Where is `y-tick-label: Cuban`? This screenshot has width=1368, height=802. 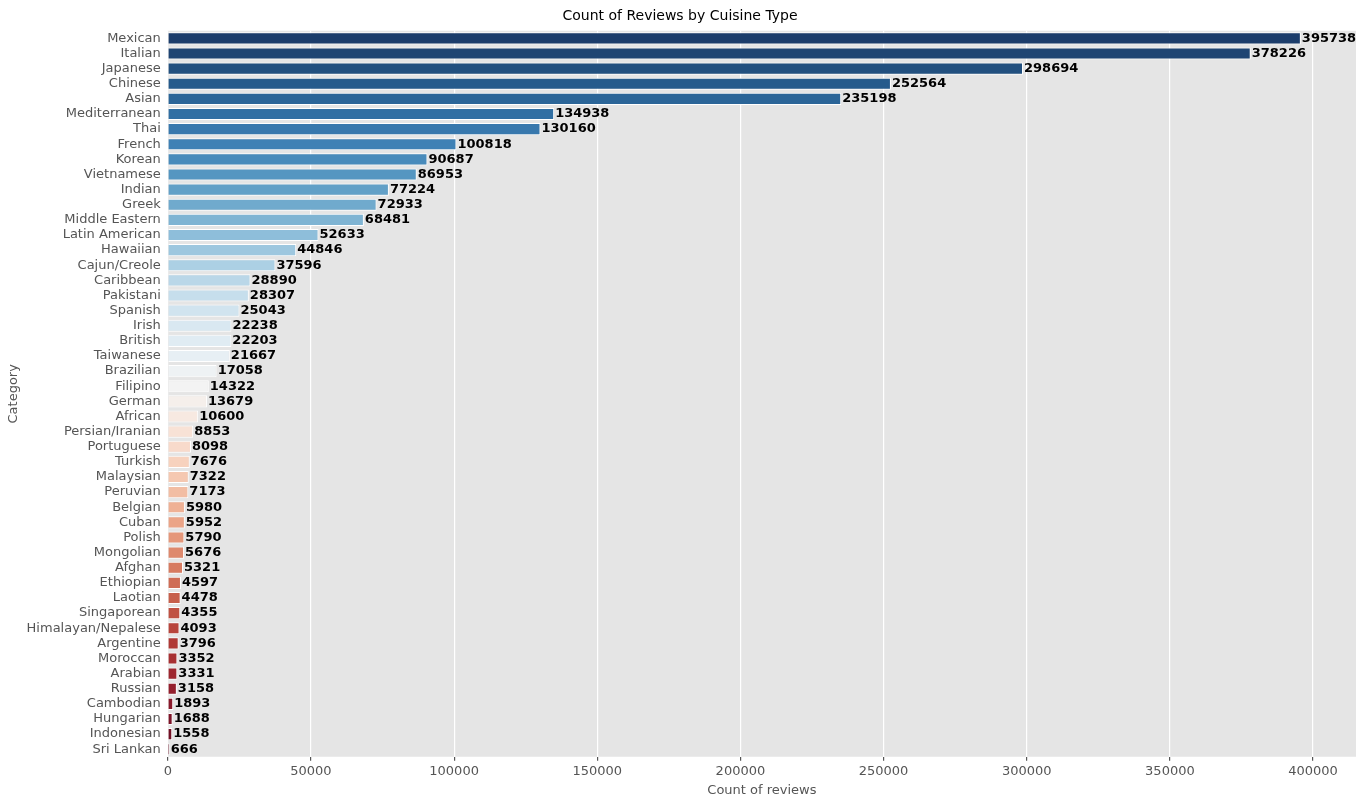
y-tick-label: Cuban is located at coordinates (140, 521).